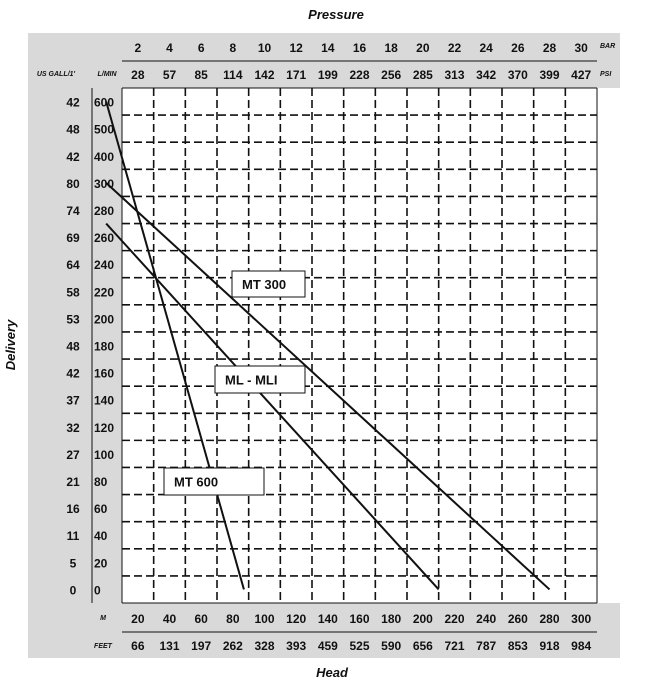 Image resolution: width=652 pixels, height=691 pixels. I want to click on series-labels-layer: MT 300 ML - MLI MT 600, so click(234, 383).